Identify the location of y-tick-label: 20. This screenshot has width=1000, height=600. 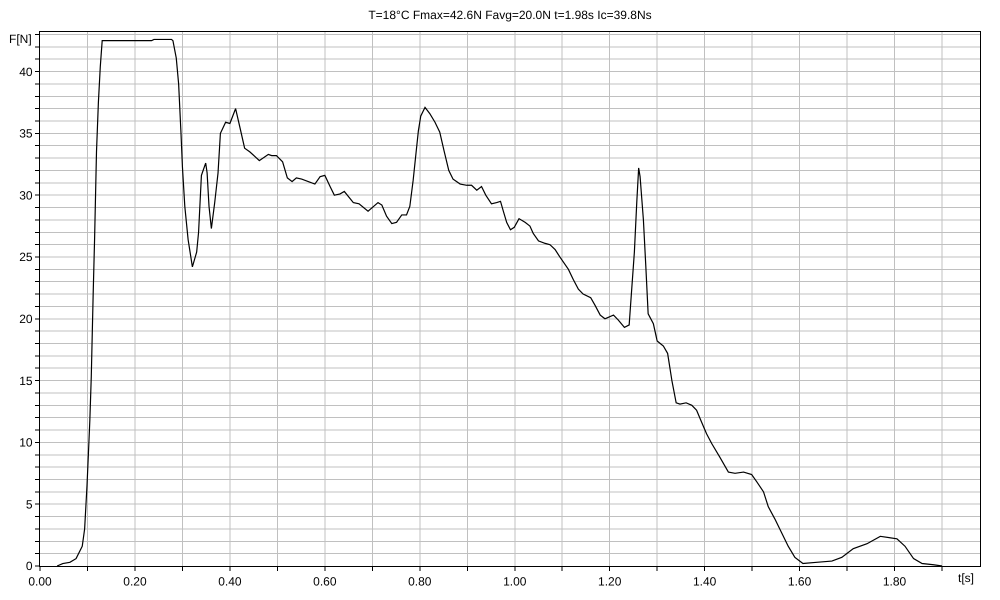
(26, 319).